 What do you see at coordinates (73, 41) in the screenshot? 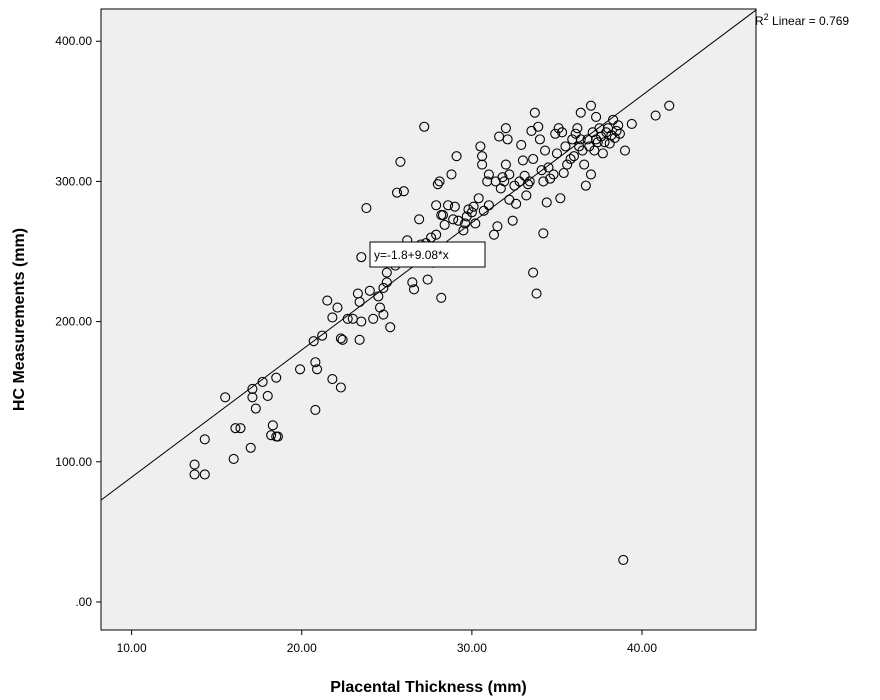
I see `y-tick-label: 400.00` at bounding box center [73, 41].